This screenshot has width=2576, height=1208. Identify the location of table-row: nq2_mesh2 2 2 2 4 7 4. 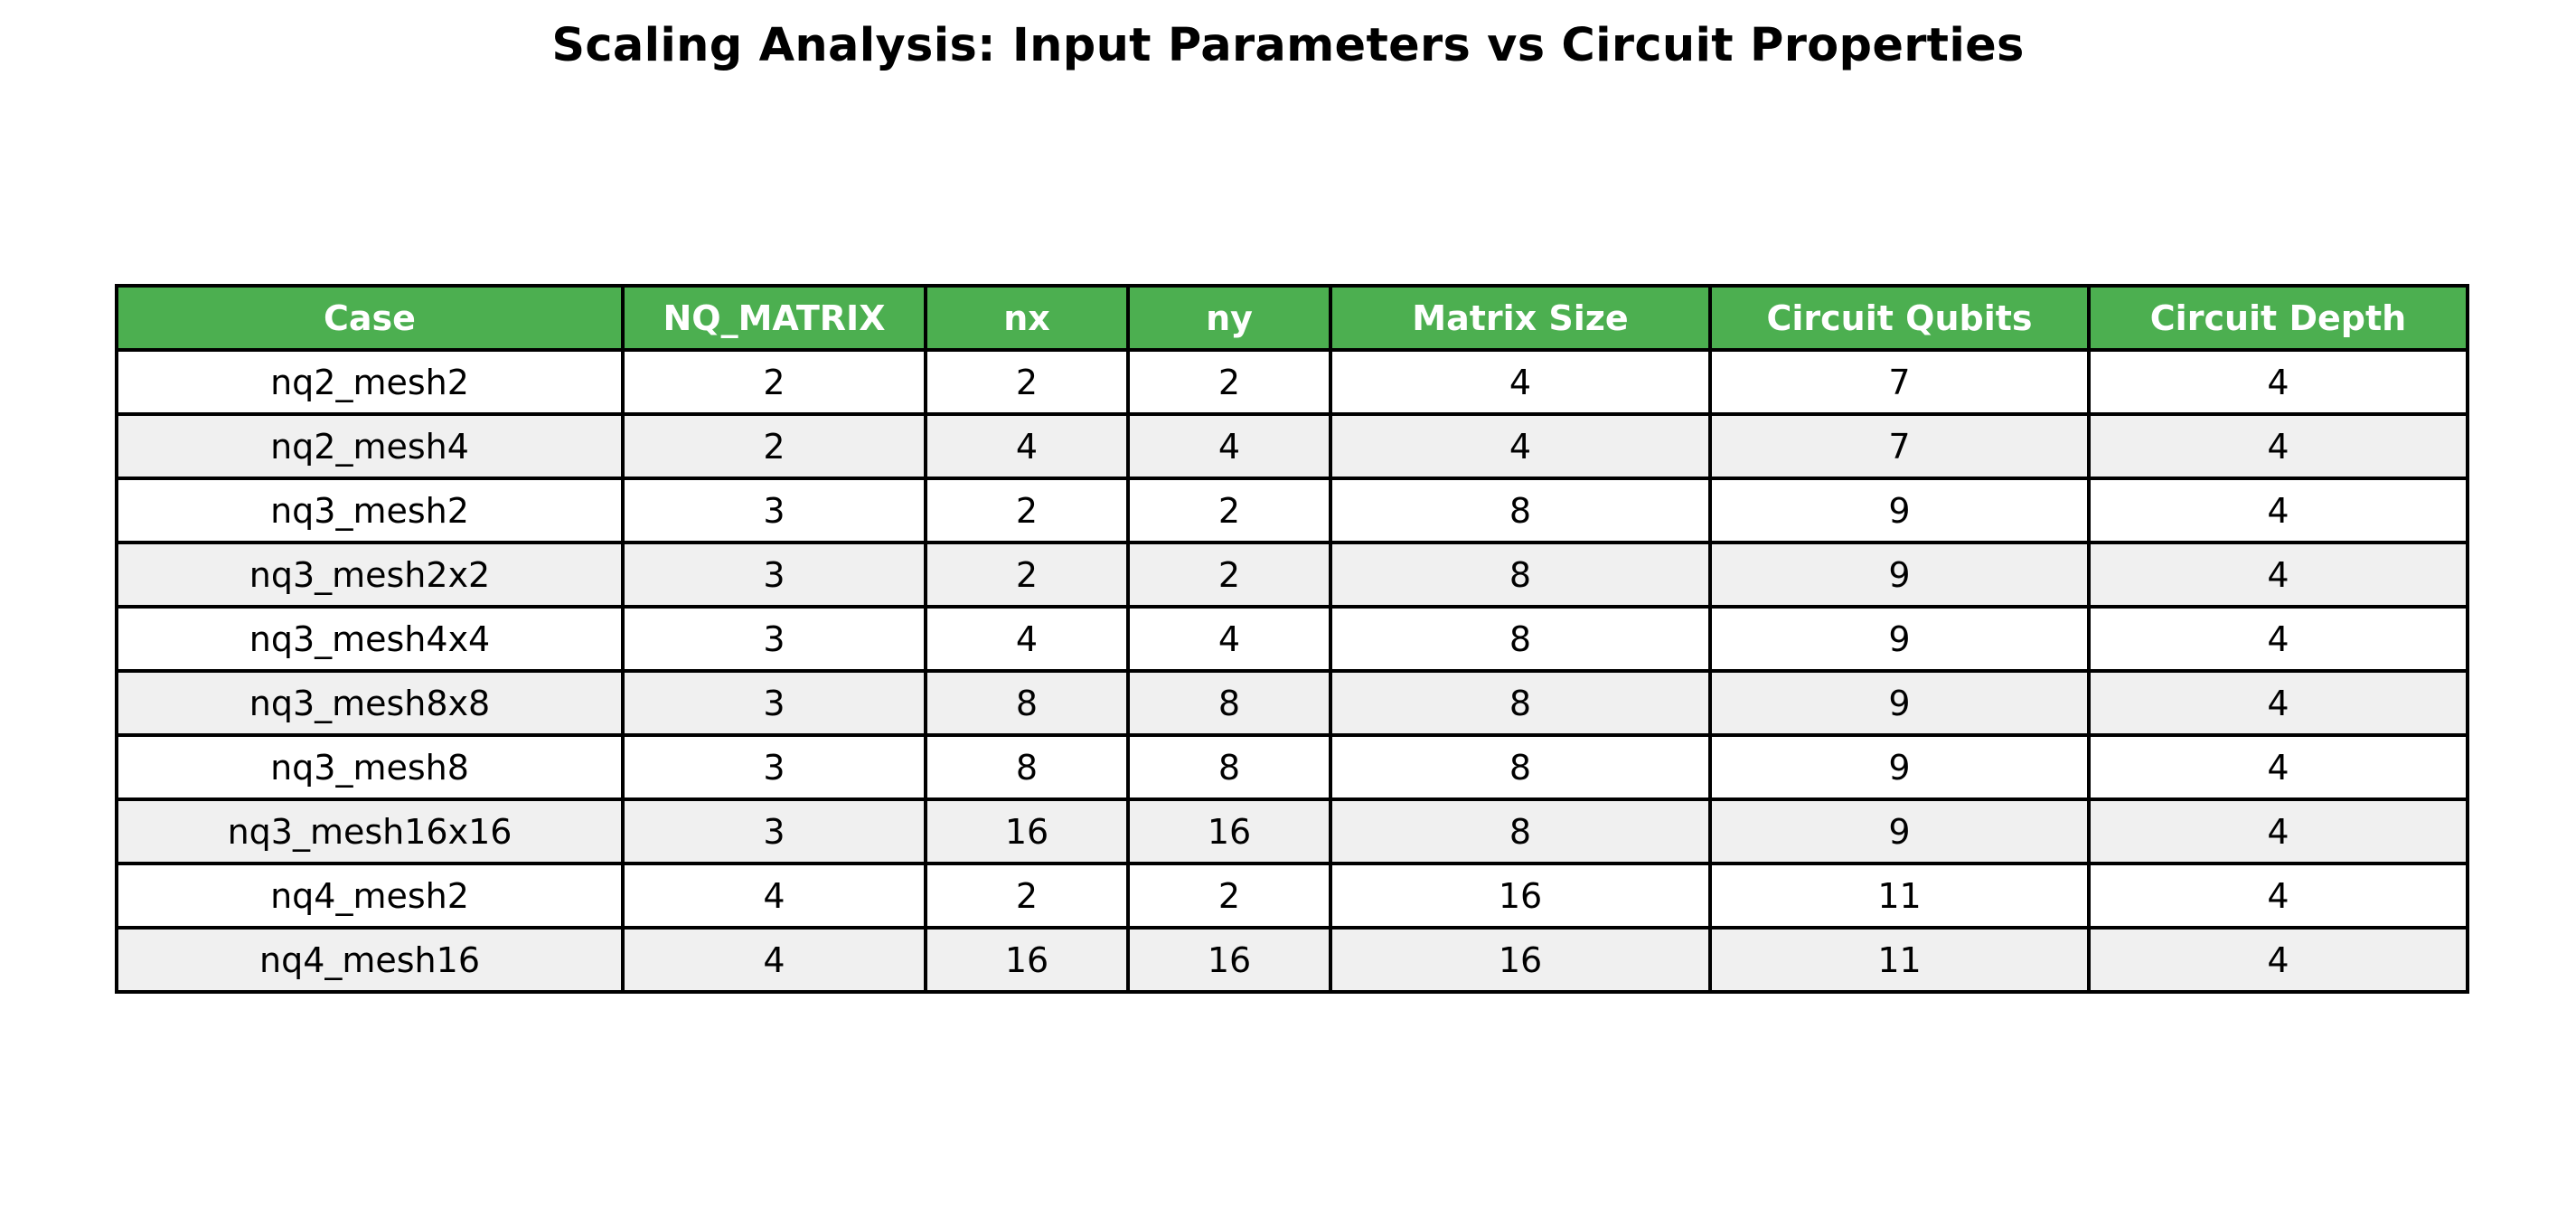
(1292, 382).